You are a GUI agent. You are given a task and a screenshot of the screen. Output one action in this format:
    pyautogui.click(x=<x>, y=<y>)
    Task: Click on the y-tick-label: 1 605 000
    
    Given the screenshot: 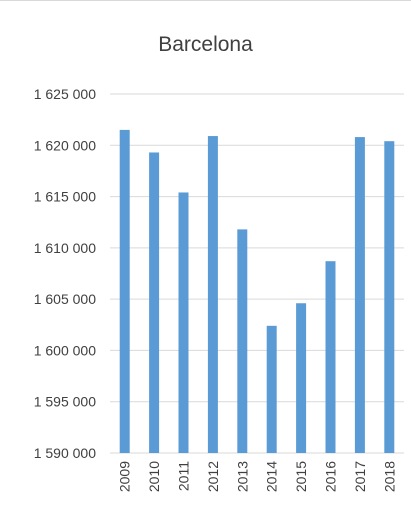 What is the action you would take?
    pyautogui.click(x=65, y=299)
    